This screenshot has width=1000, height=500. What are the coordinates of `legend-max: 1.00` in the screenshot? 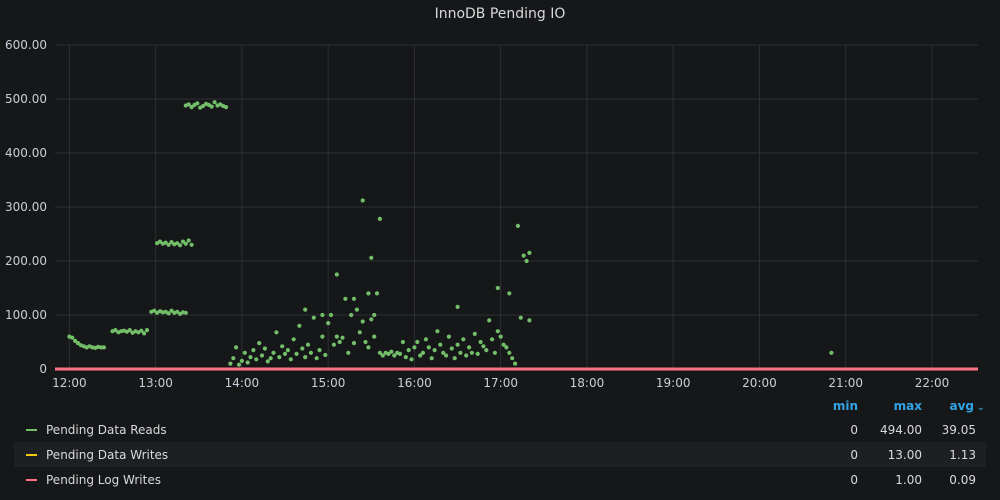 It's located at (908, 480).